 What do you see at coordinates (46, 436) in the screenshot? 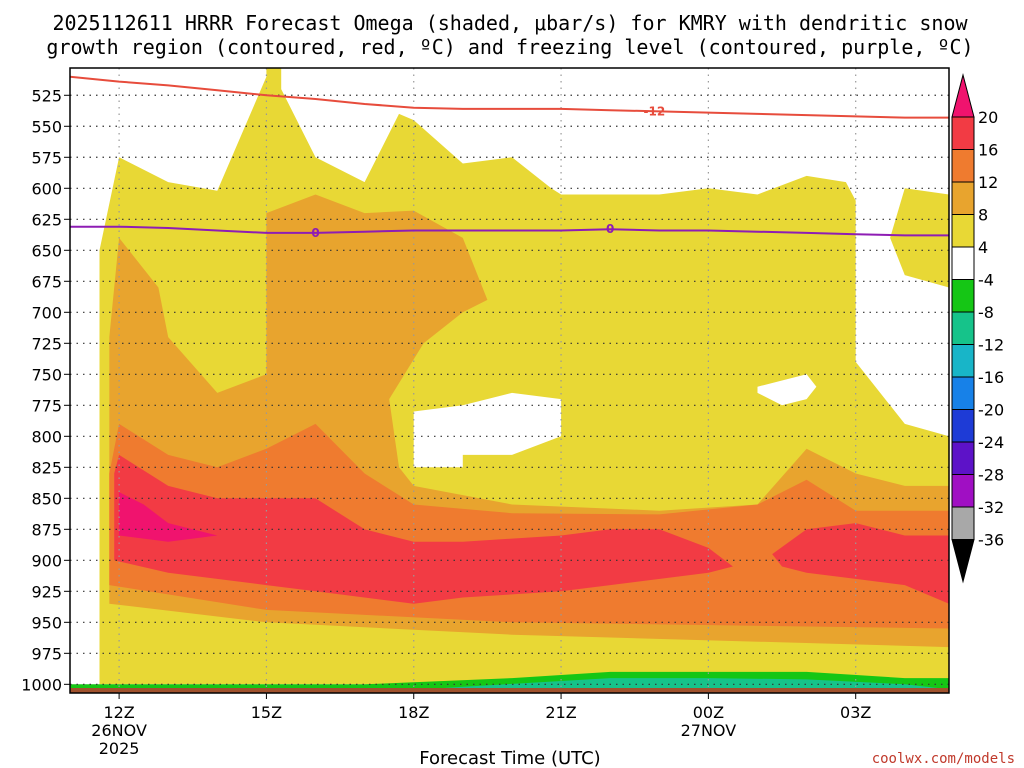
I see `y-tick-label-800: 800` at bounding box center [46, 436].